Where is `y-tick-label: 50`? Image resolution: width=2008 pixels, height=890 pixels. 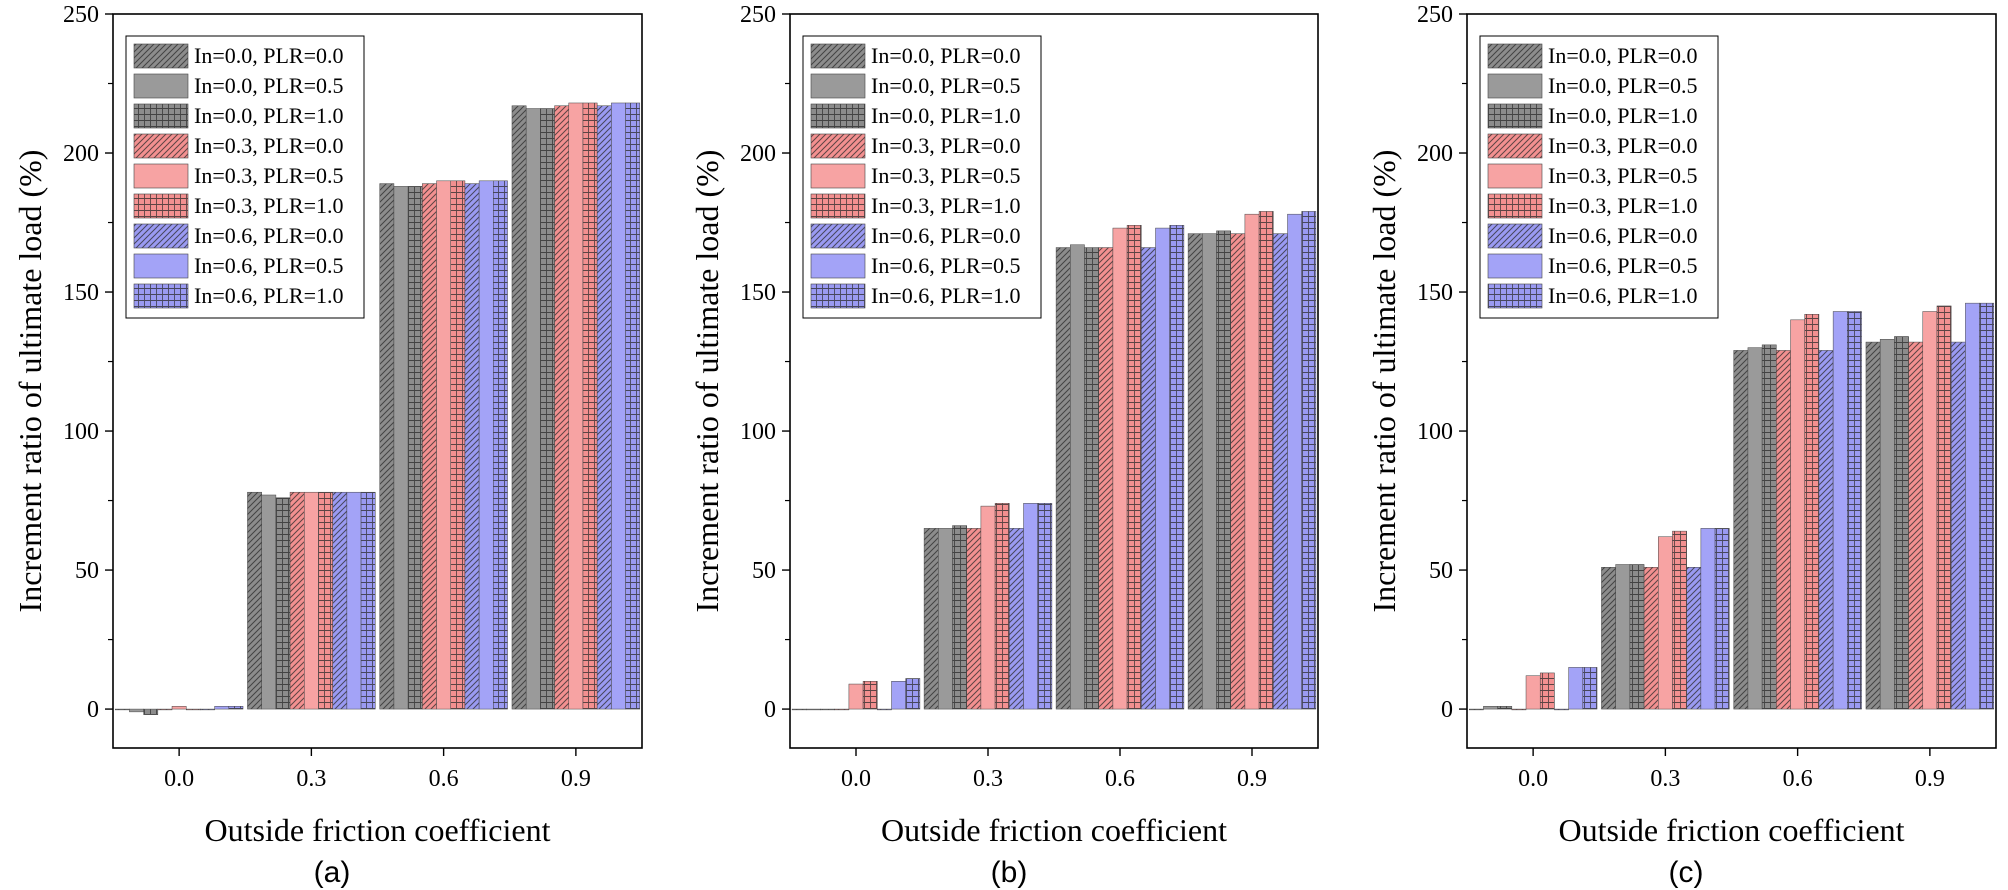
y-tick-label: 50 is located at coordinates (87, 571).